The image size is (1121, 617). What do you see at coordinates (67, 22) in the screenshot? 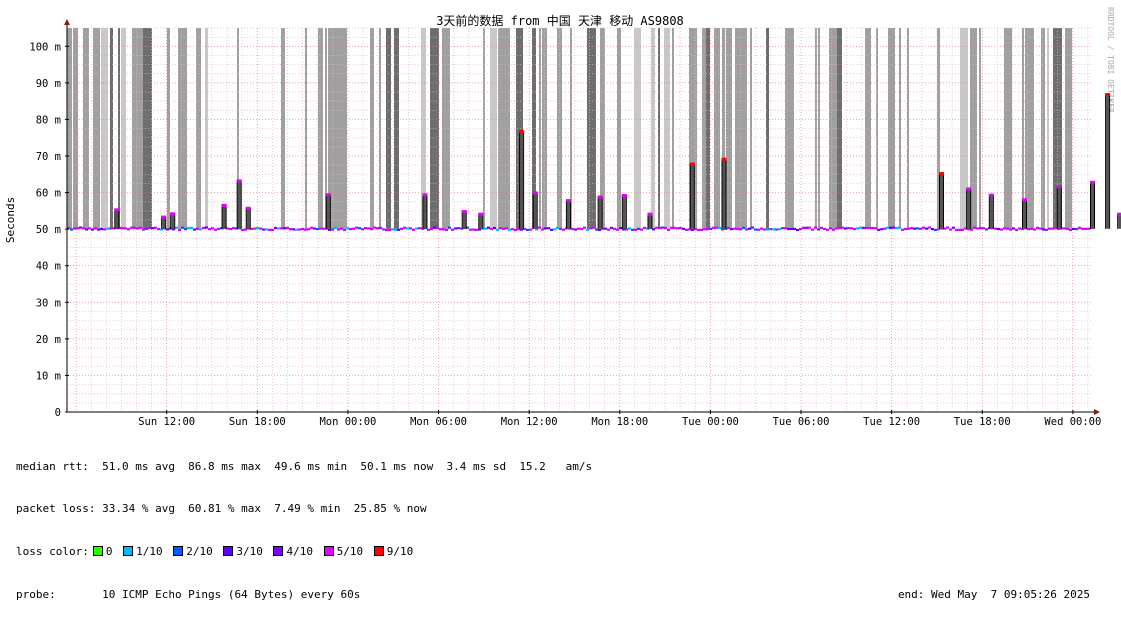
I see `y-axis-arrow` at bounding box center [67, 22].